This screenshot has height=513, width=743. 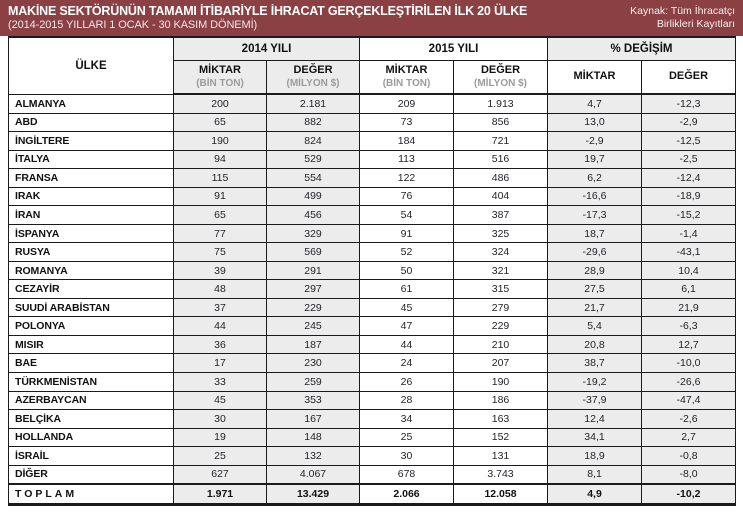 I want to click on table-row: İTALYA 94 529 113 516 19,7 -2,5, so click(x=372, y=159).